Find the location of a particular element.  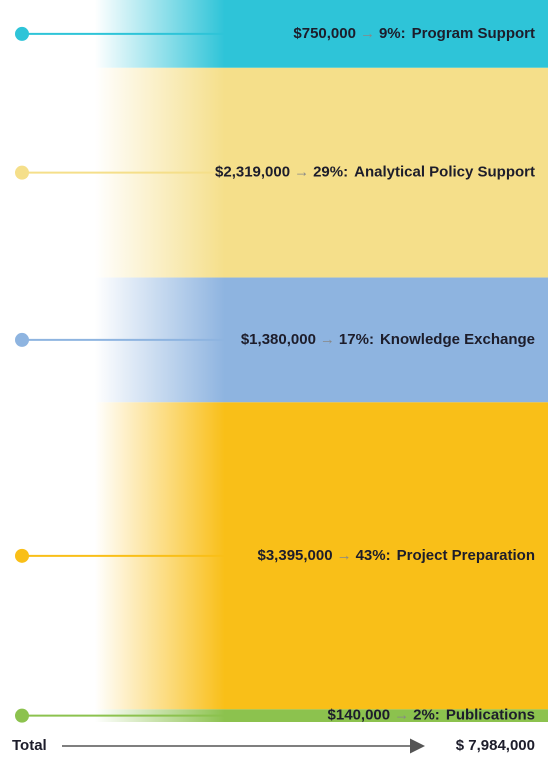

percent-label: 17%: is located at coordinates (356, 339).